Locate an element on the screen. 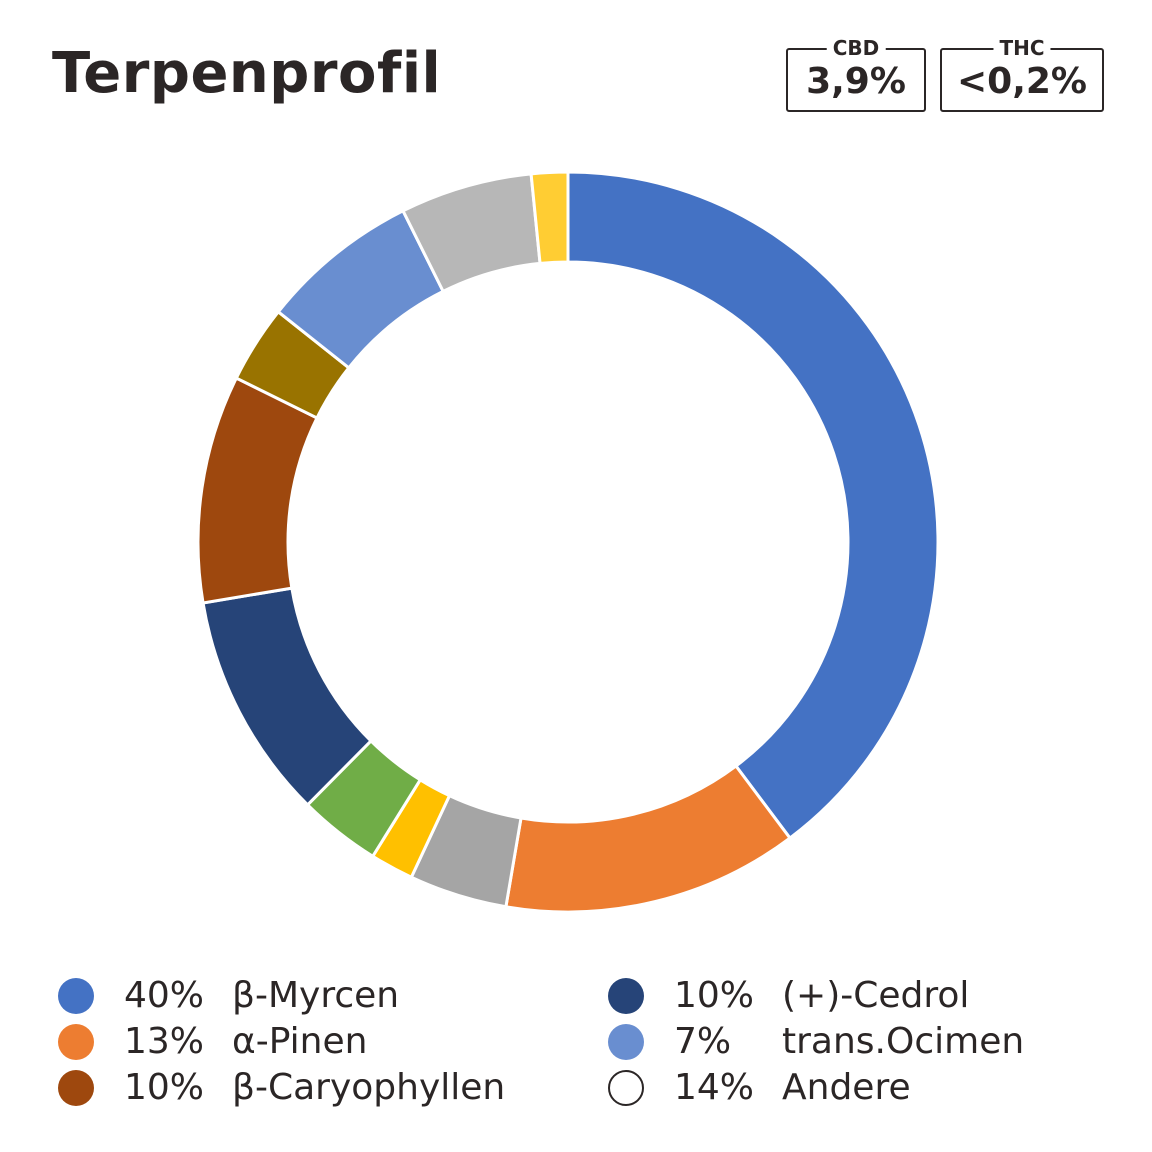 Image resolution: width=1152 pixels, height=1152 pixels. thc-badge: THC <0,2% is located at coordinates (1022, 74).